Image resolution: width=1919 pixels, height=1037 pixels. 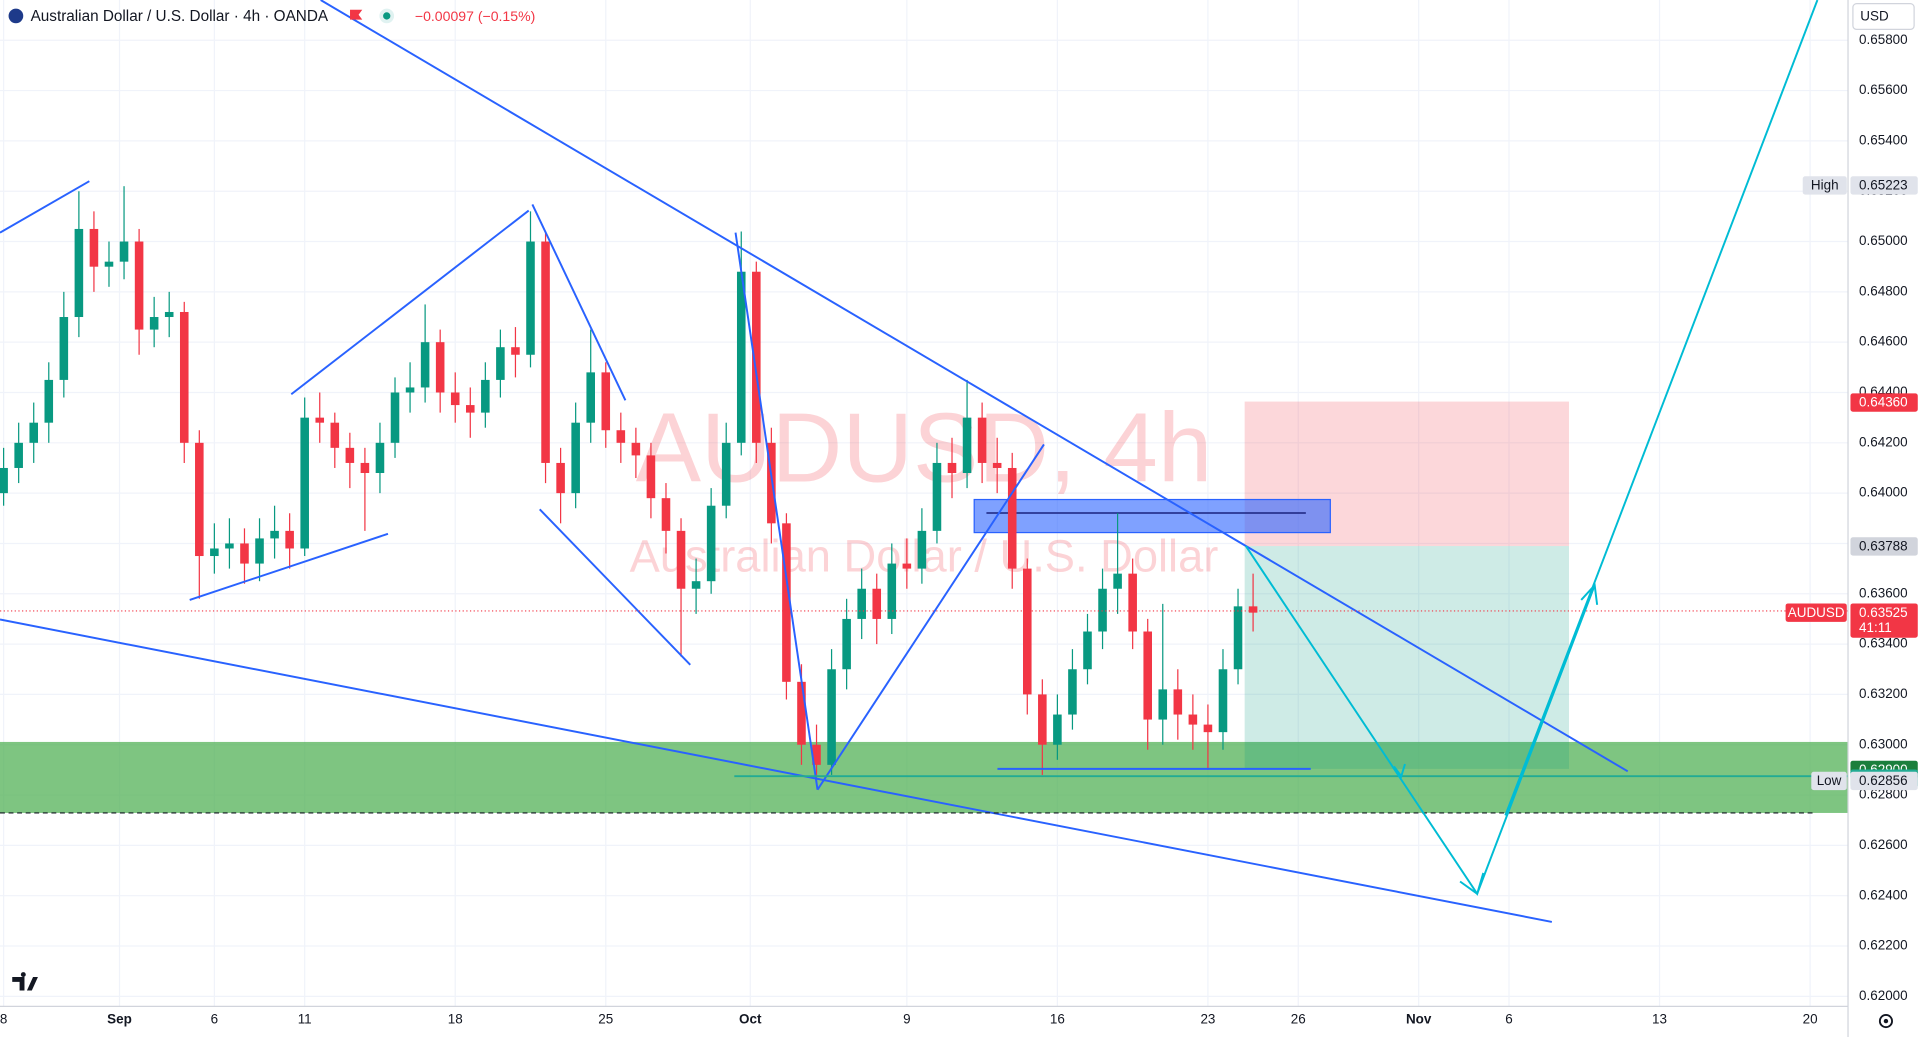 What do you see at coordinates (1883, 240) in the screenshot?
I see `y-tick-label: 0.65000` at bounding box center [1883, 240].